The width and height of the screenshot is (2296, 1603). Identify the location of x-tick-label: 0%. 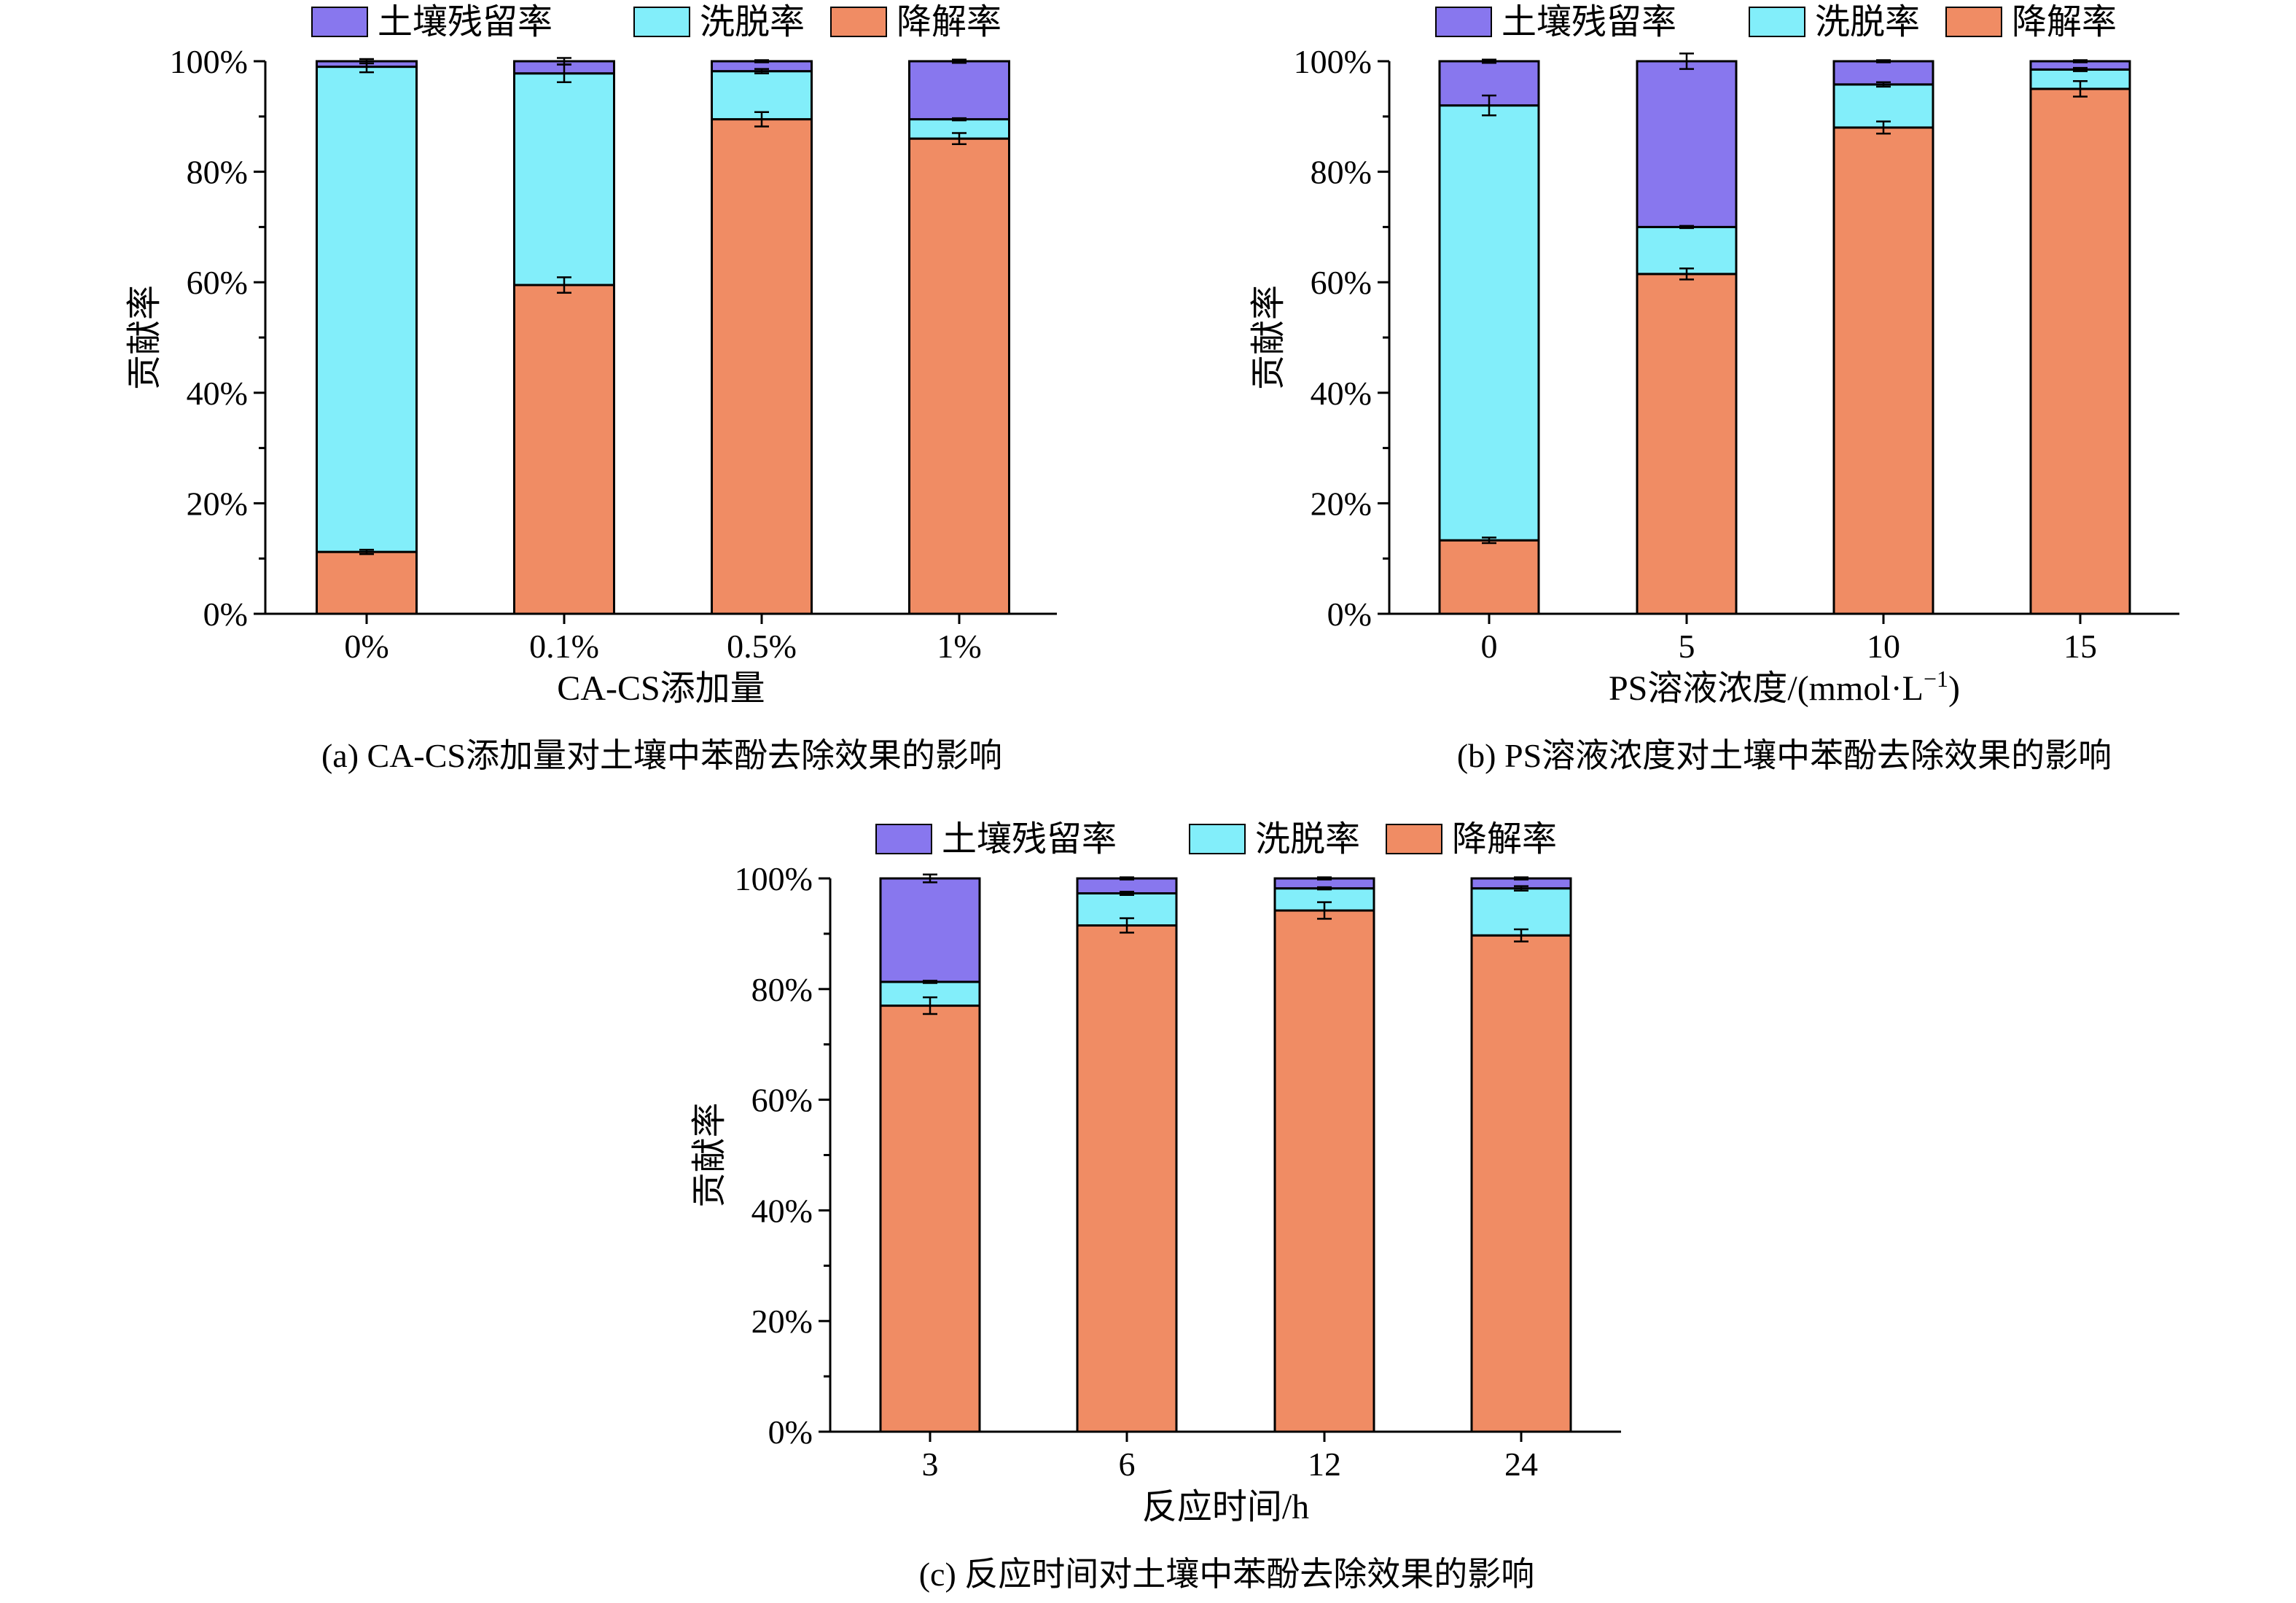
(366, 646).